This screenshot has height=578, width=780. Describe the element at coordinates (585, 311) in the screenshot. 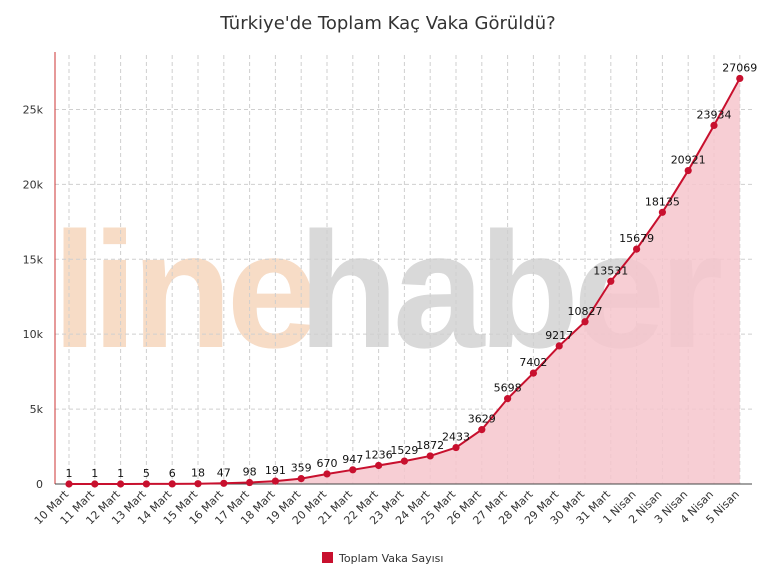

I see `data-label: 10827` at that location.